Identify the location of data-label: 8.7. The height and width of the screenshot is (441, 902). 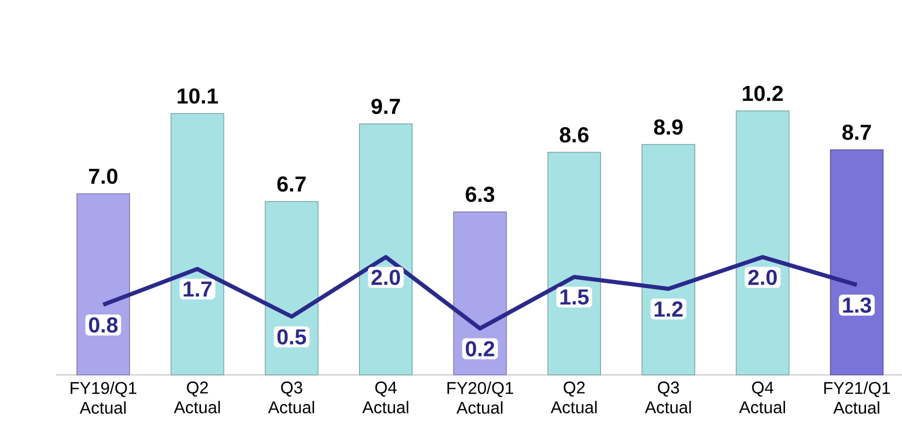
(856, 132).